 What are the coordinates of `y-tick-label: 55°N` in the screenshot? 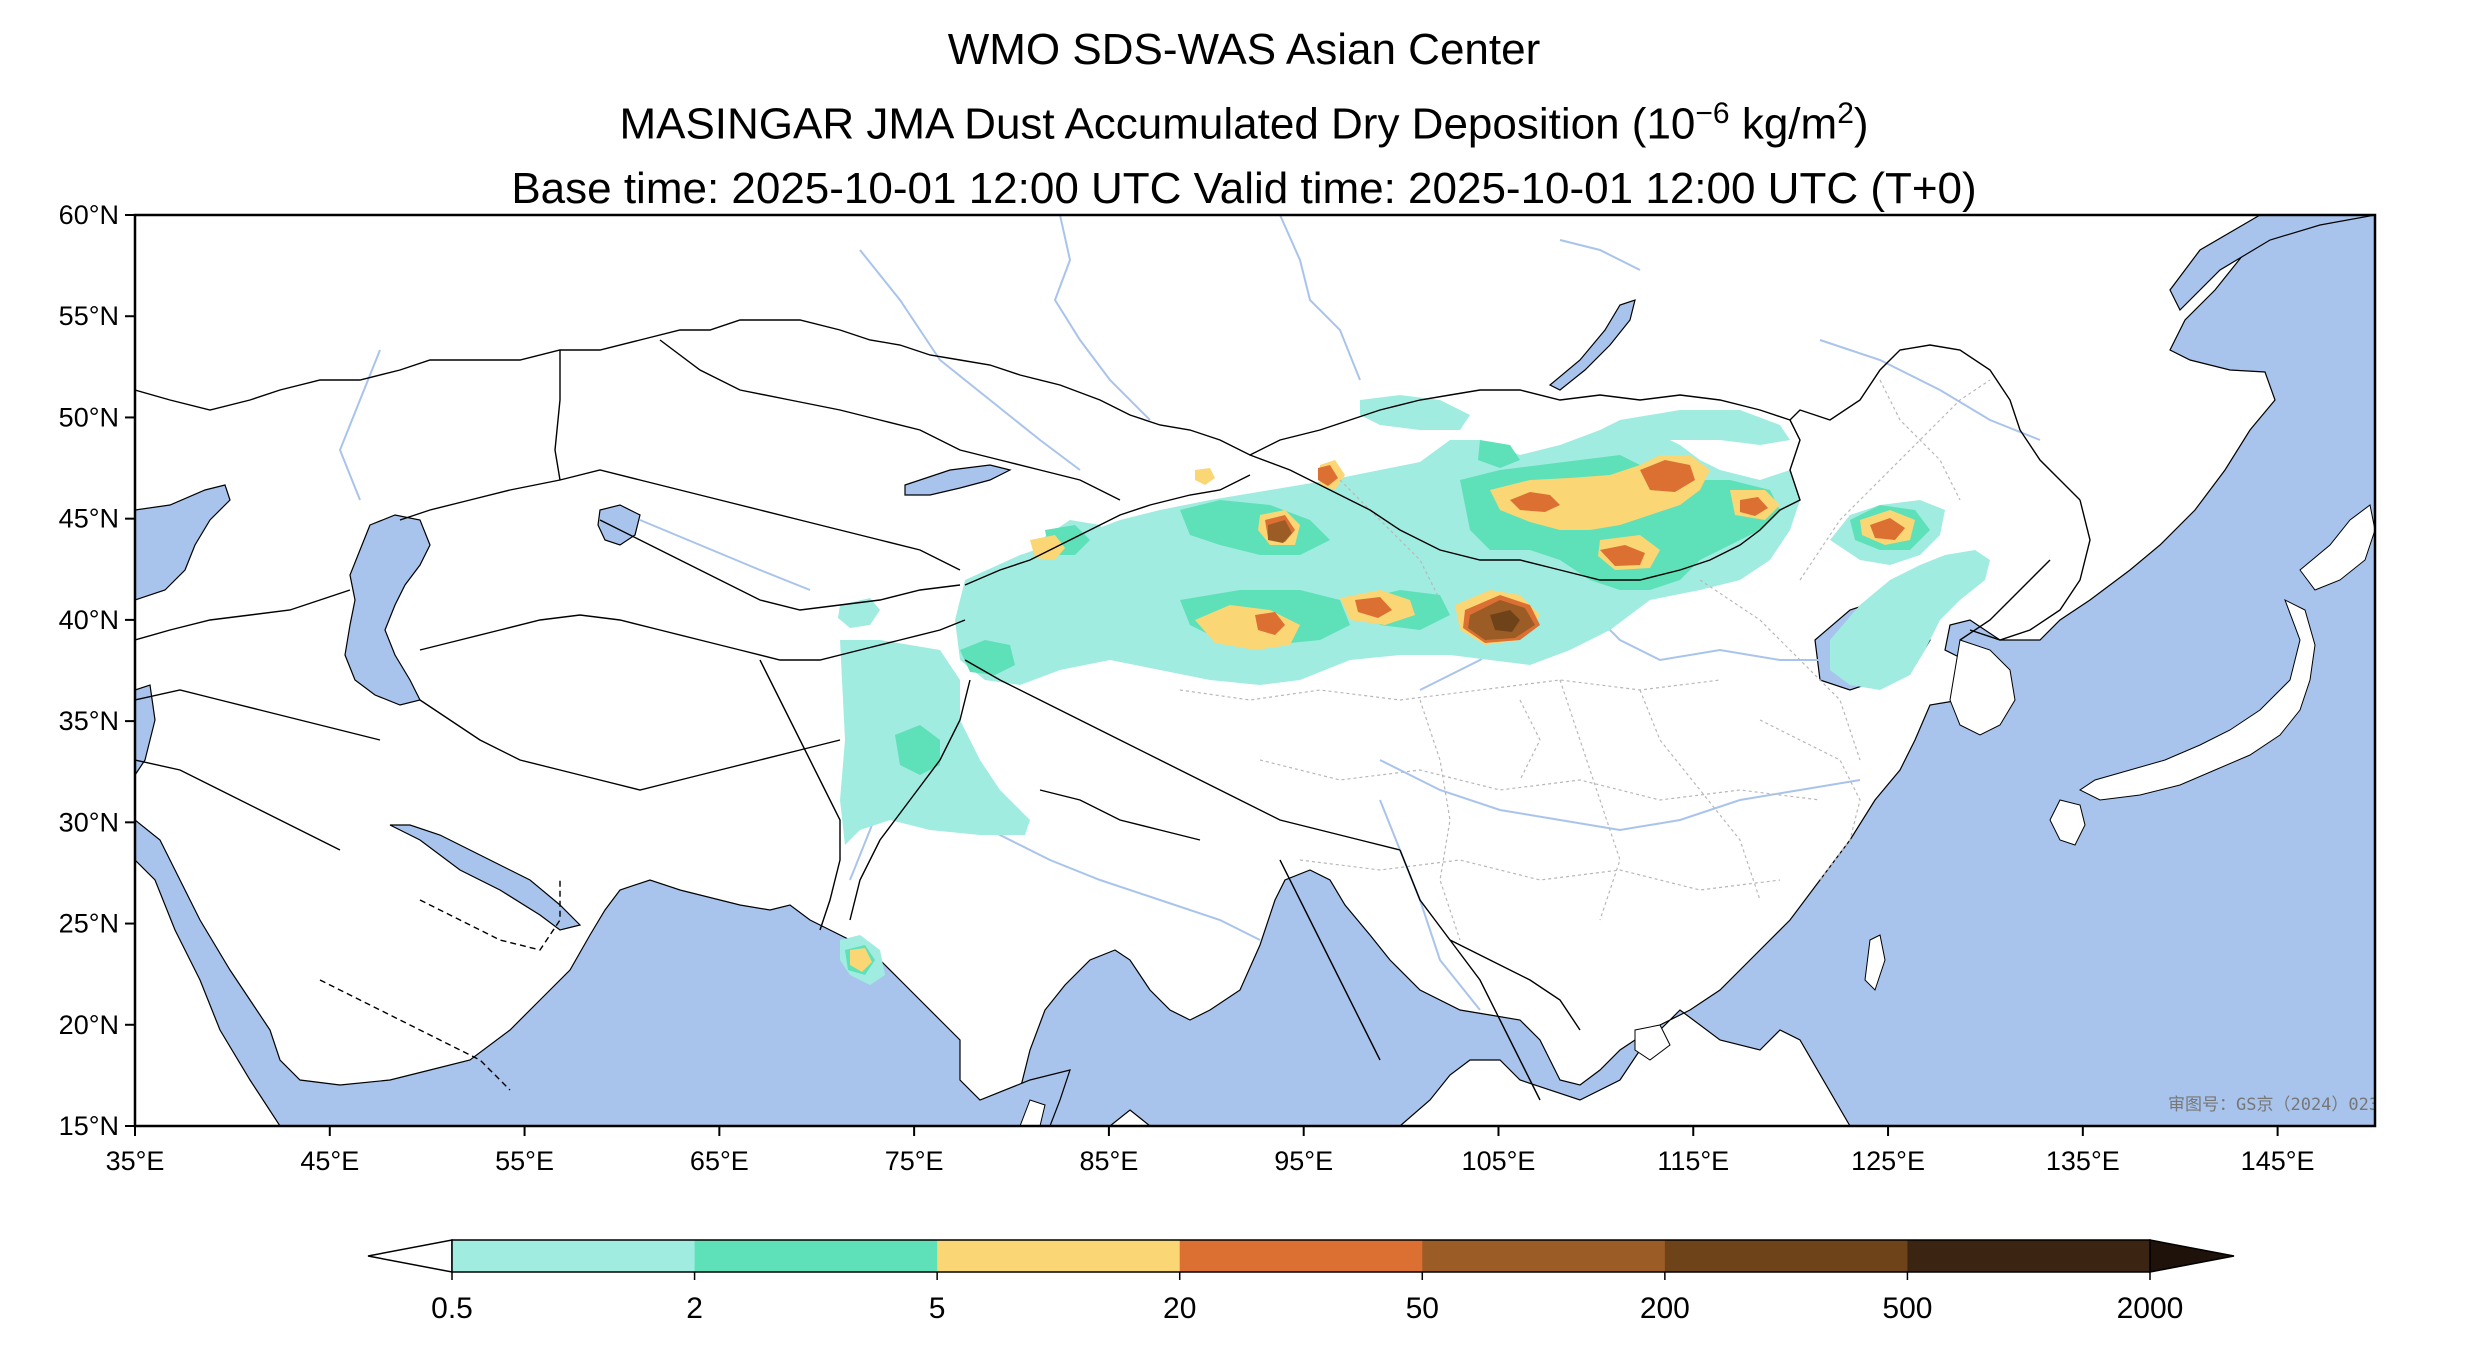 It's located at (89, 316).